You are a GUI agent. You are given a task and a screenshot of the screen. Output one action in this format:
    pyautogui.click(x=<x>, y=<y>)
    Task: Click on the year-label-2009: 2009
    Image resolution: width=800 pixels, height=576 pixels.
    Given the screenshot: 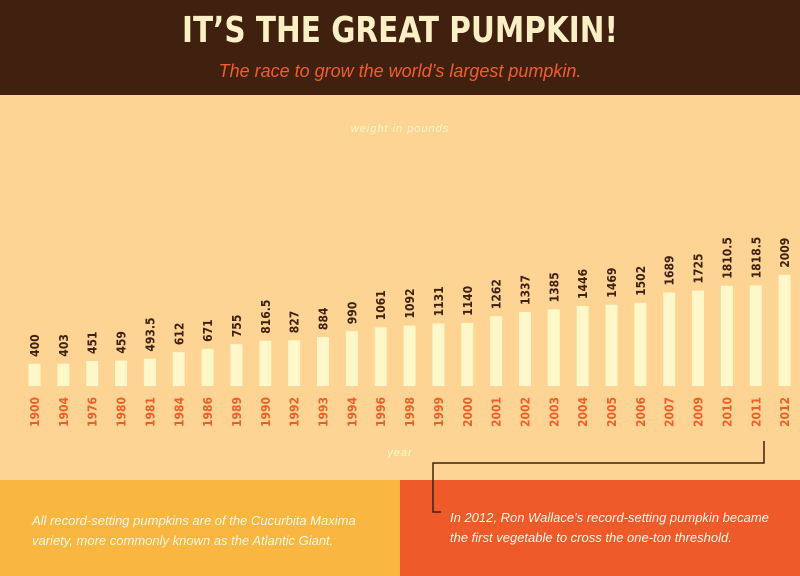 What is the action you would take?
    pyautogui.click(x=699, y=412)
    